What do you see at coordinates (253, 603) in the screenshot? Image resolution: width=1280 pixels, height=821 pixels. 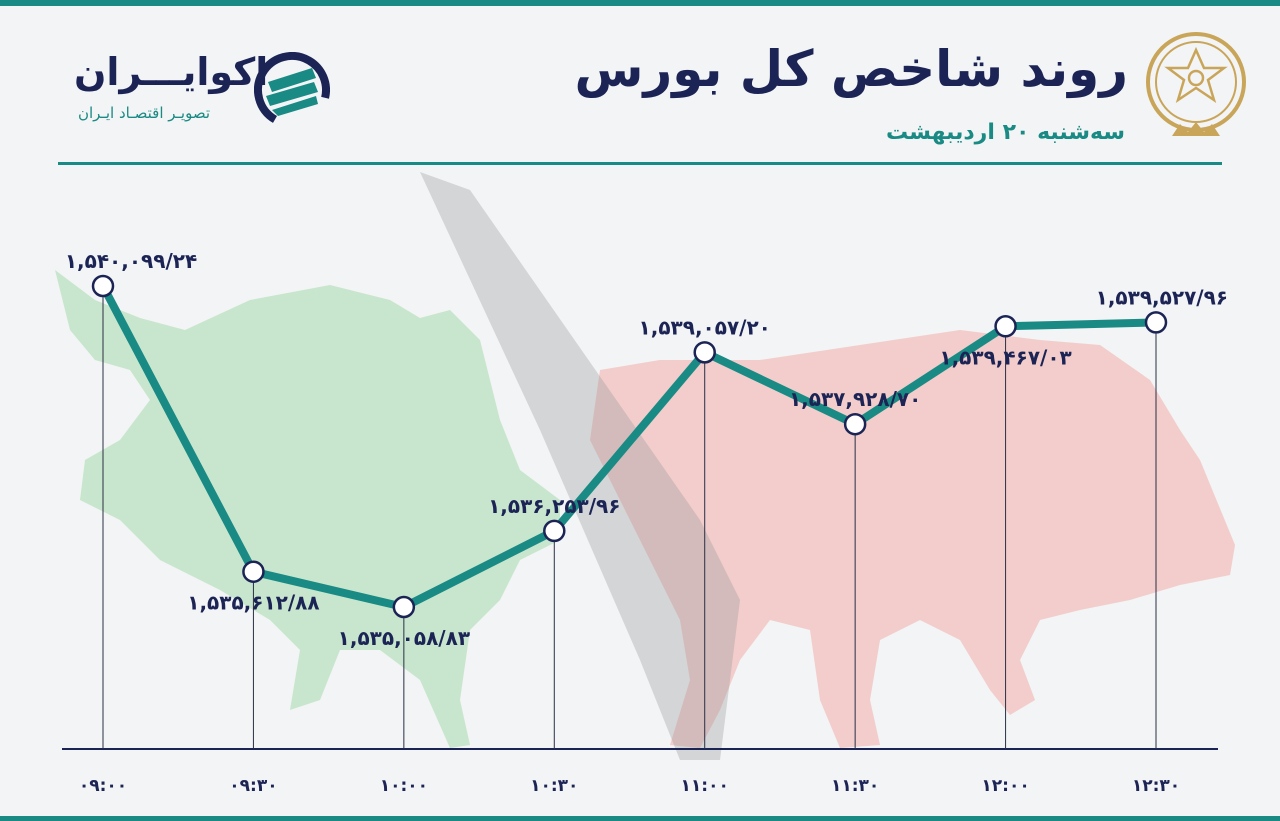 I see `data-label: ۱,۵۳۵,۶۱۲/۸۸` at bounding box center [253, 603].